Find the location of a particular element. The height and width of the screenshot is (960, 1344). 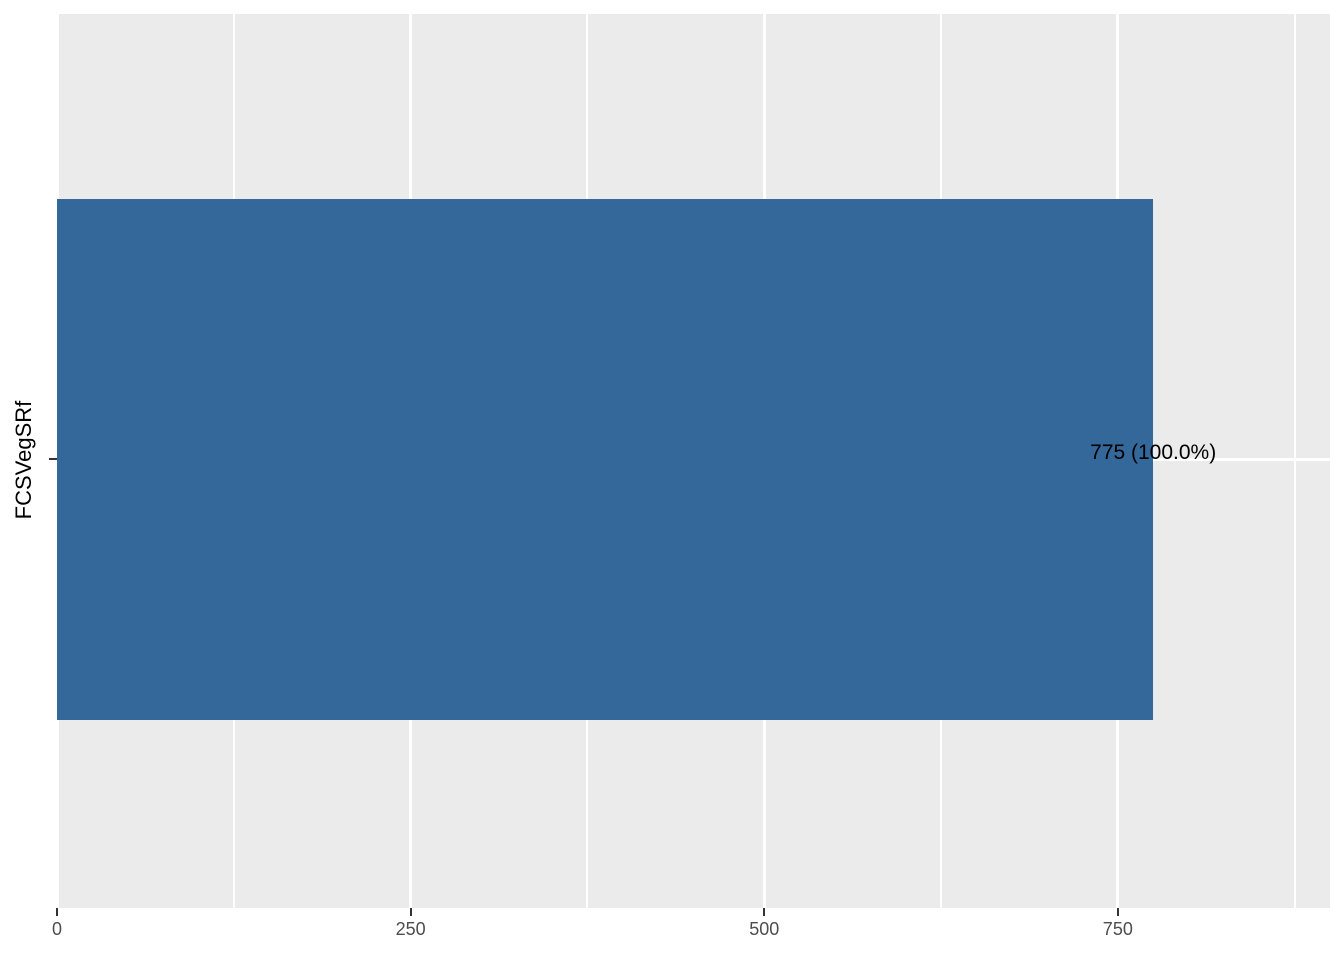

bar-value-label: 775 (100.0%) is located at coordinates (1153, 452).